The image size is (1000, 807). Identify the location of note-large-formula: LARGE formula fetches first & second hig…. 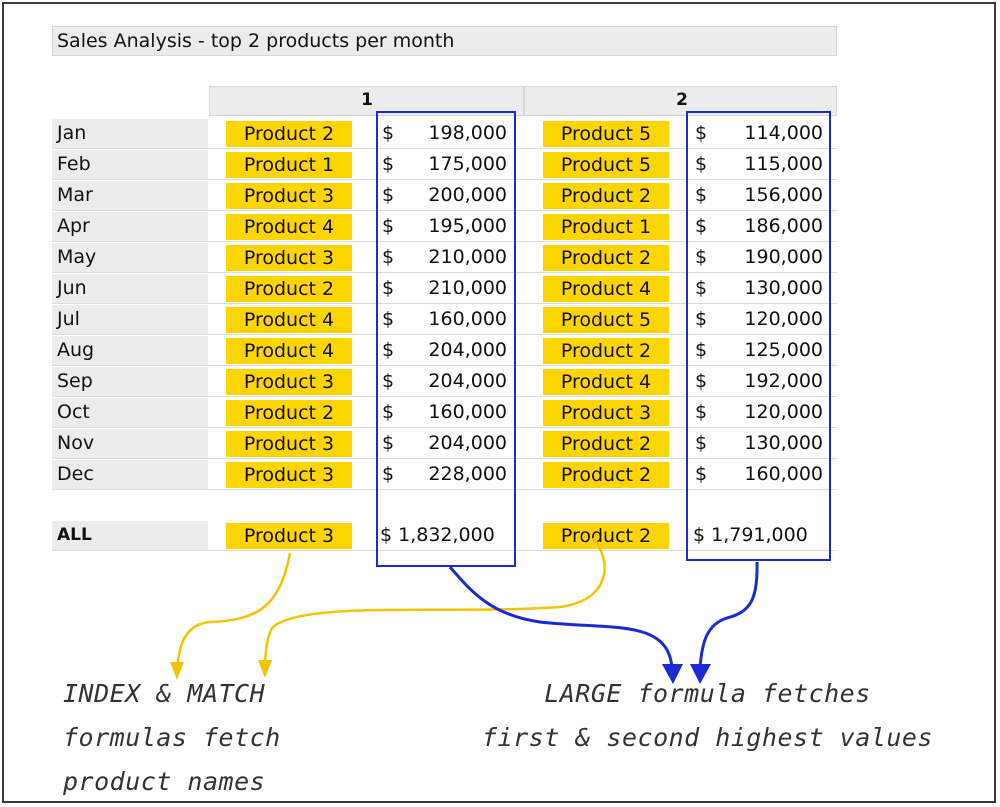
(707, 716).